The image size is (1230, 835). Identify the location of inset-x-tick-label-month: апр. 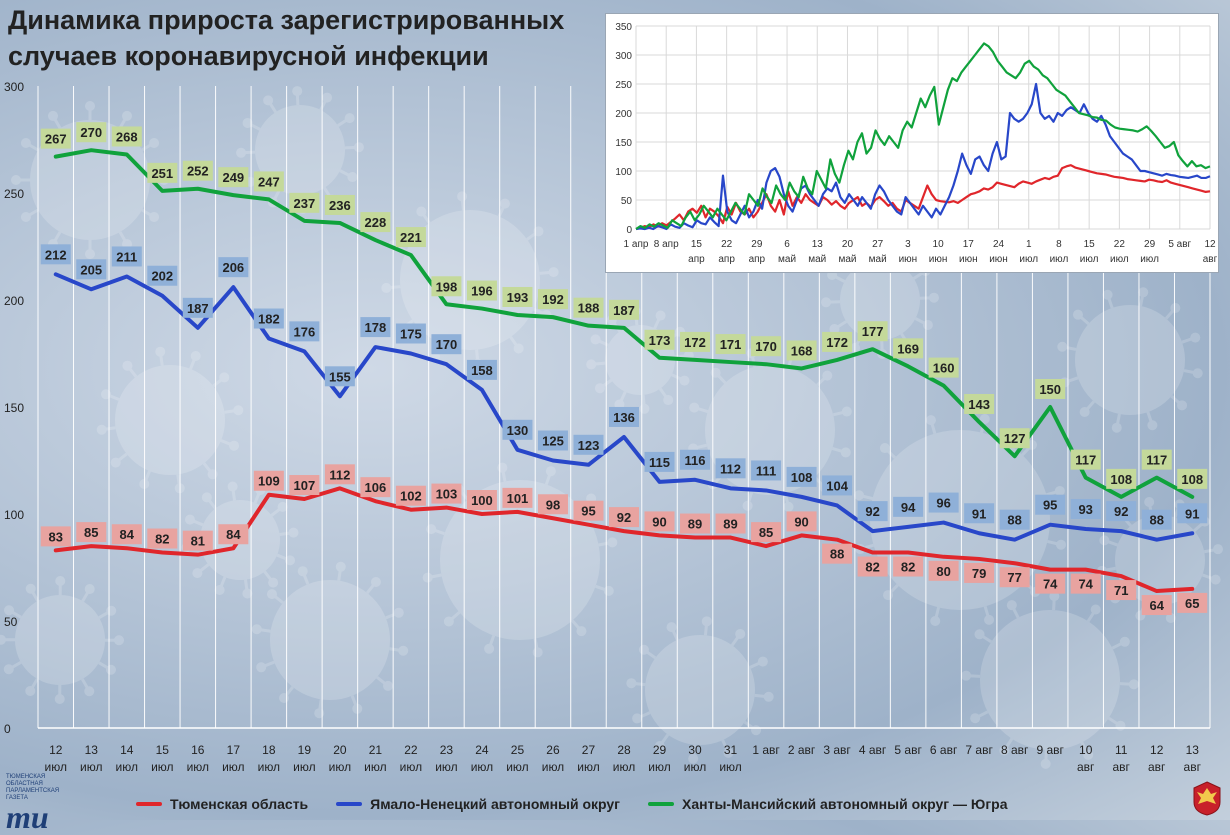
(696, 259).